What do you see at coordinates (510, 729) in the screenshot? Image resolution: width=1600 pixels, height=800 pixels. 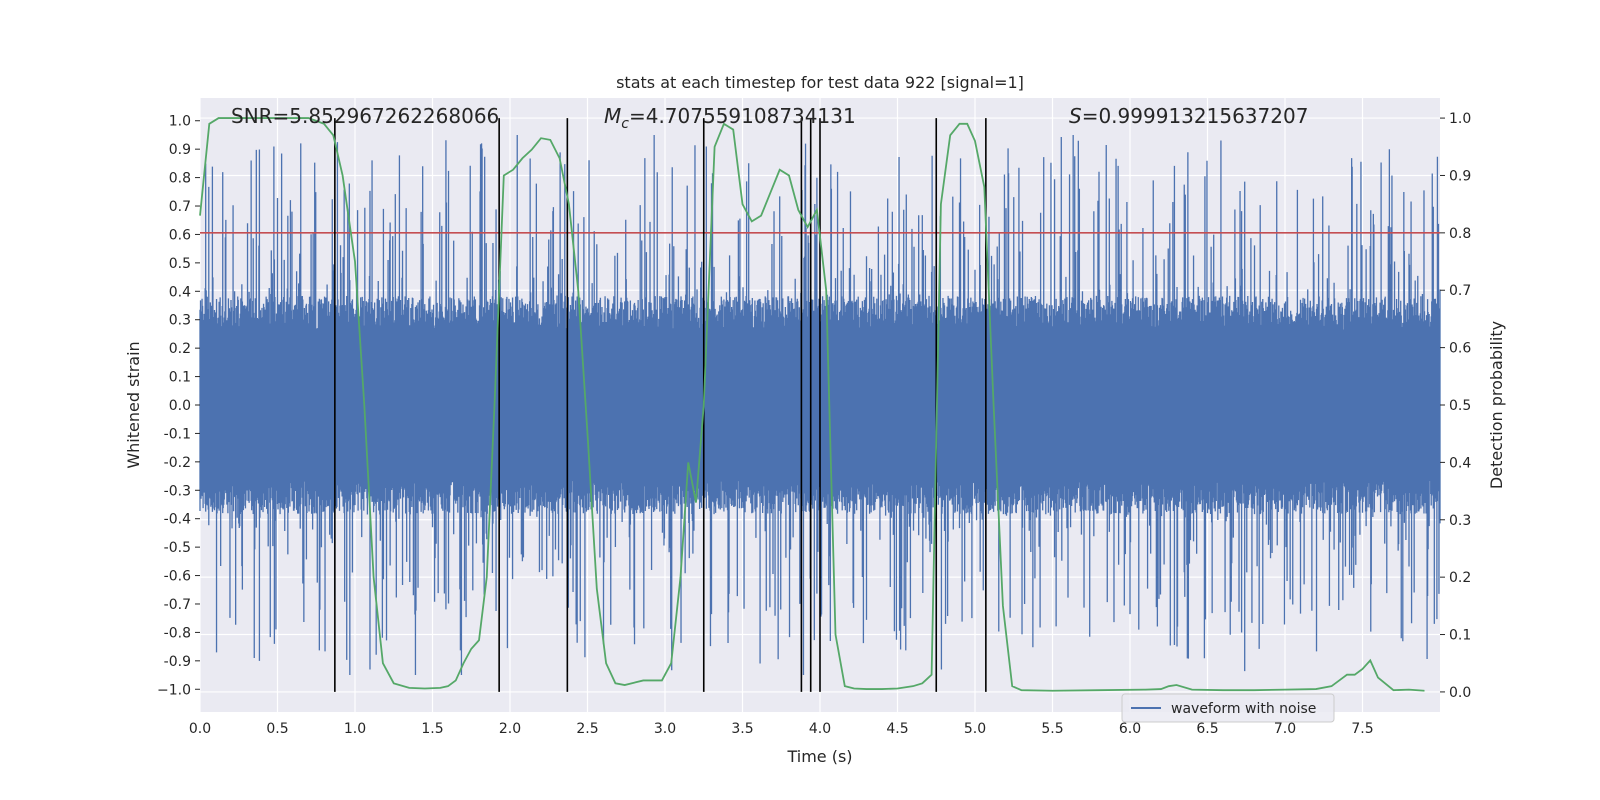 I see `x-tick-label-4: 2.0` at bounding box center [510, 729].